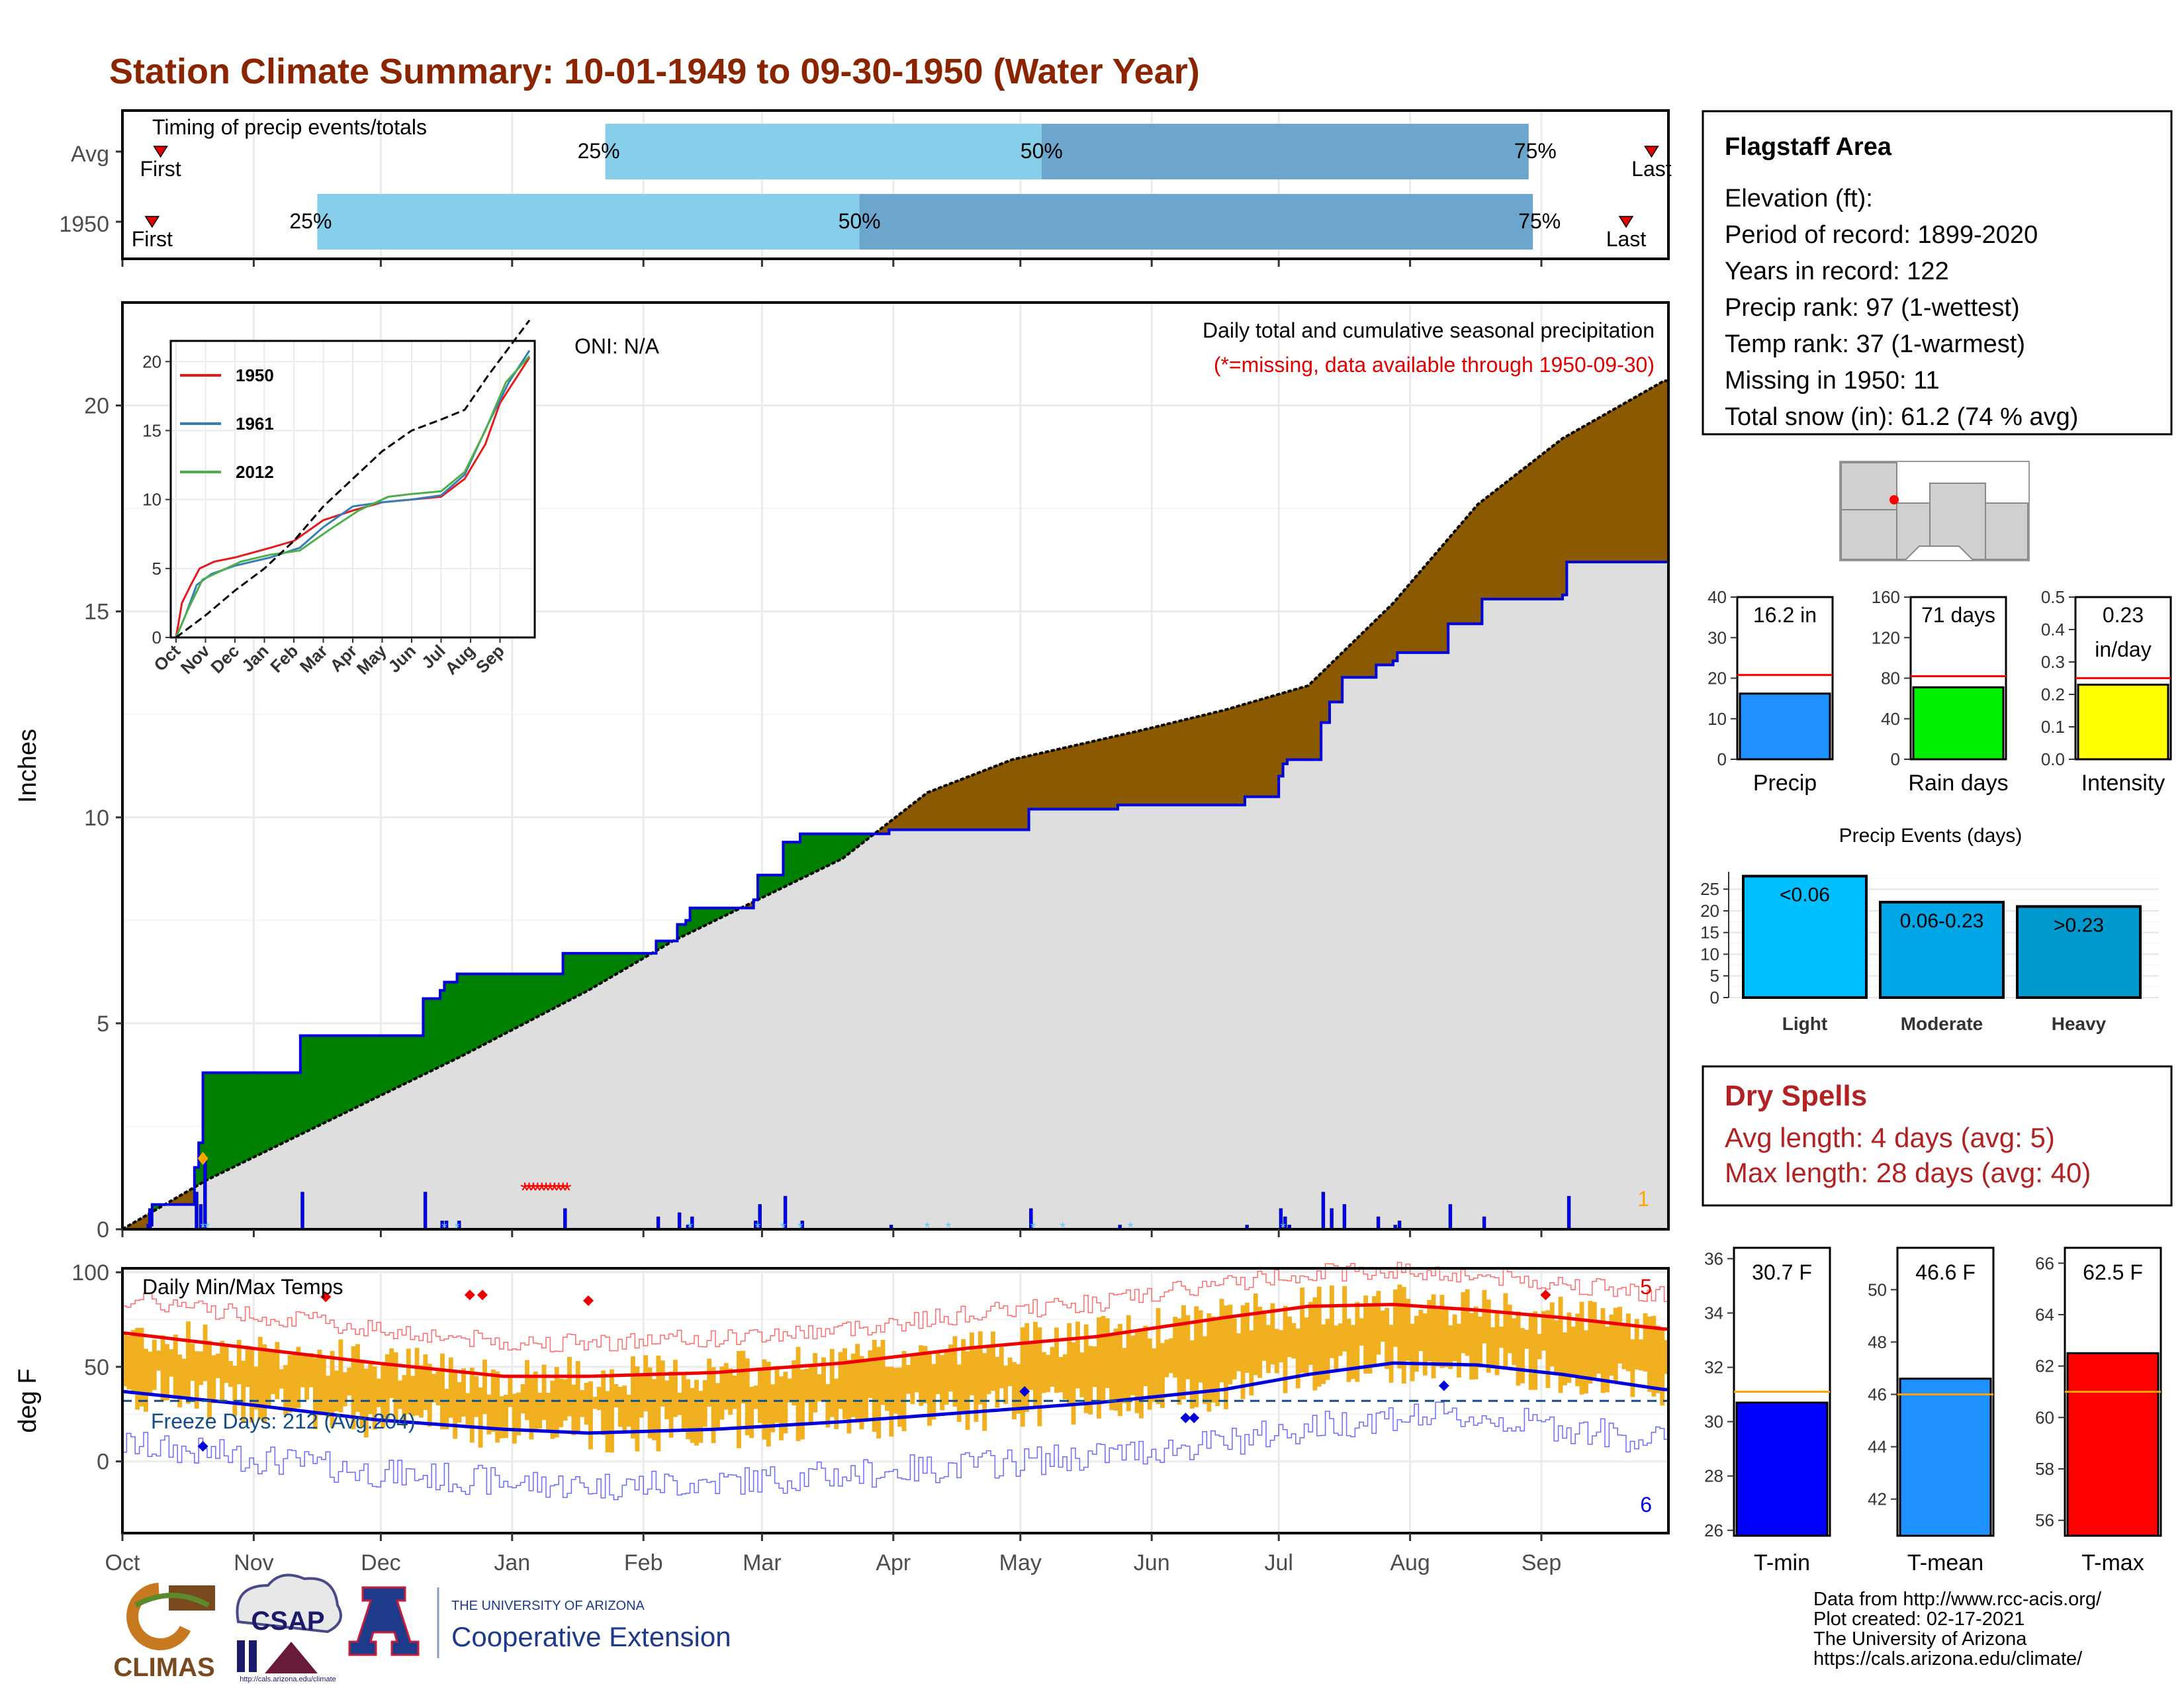 Image resolution: width=2184 pixels, height=1688 pixels. I want to click on first-event-marker, so click(152, 222).